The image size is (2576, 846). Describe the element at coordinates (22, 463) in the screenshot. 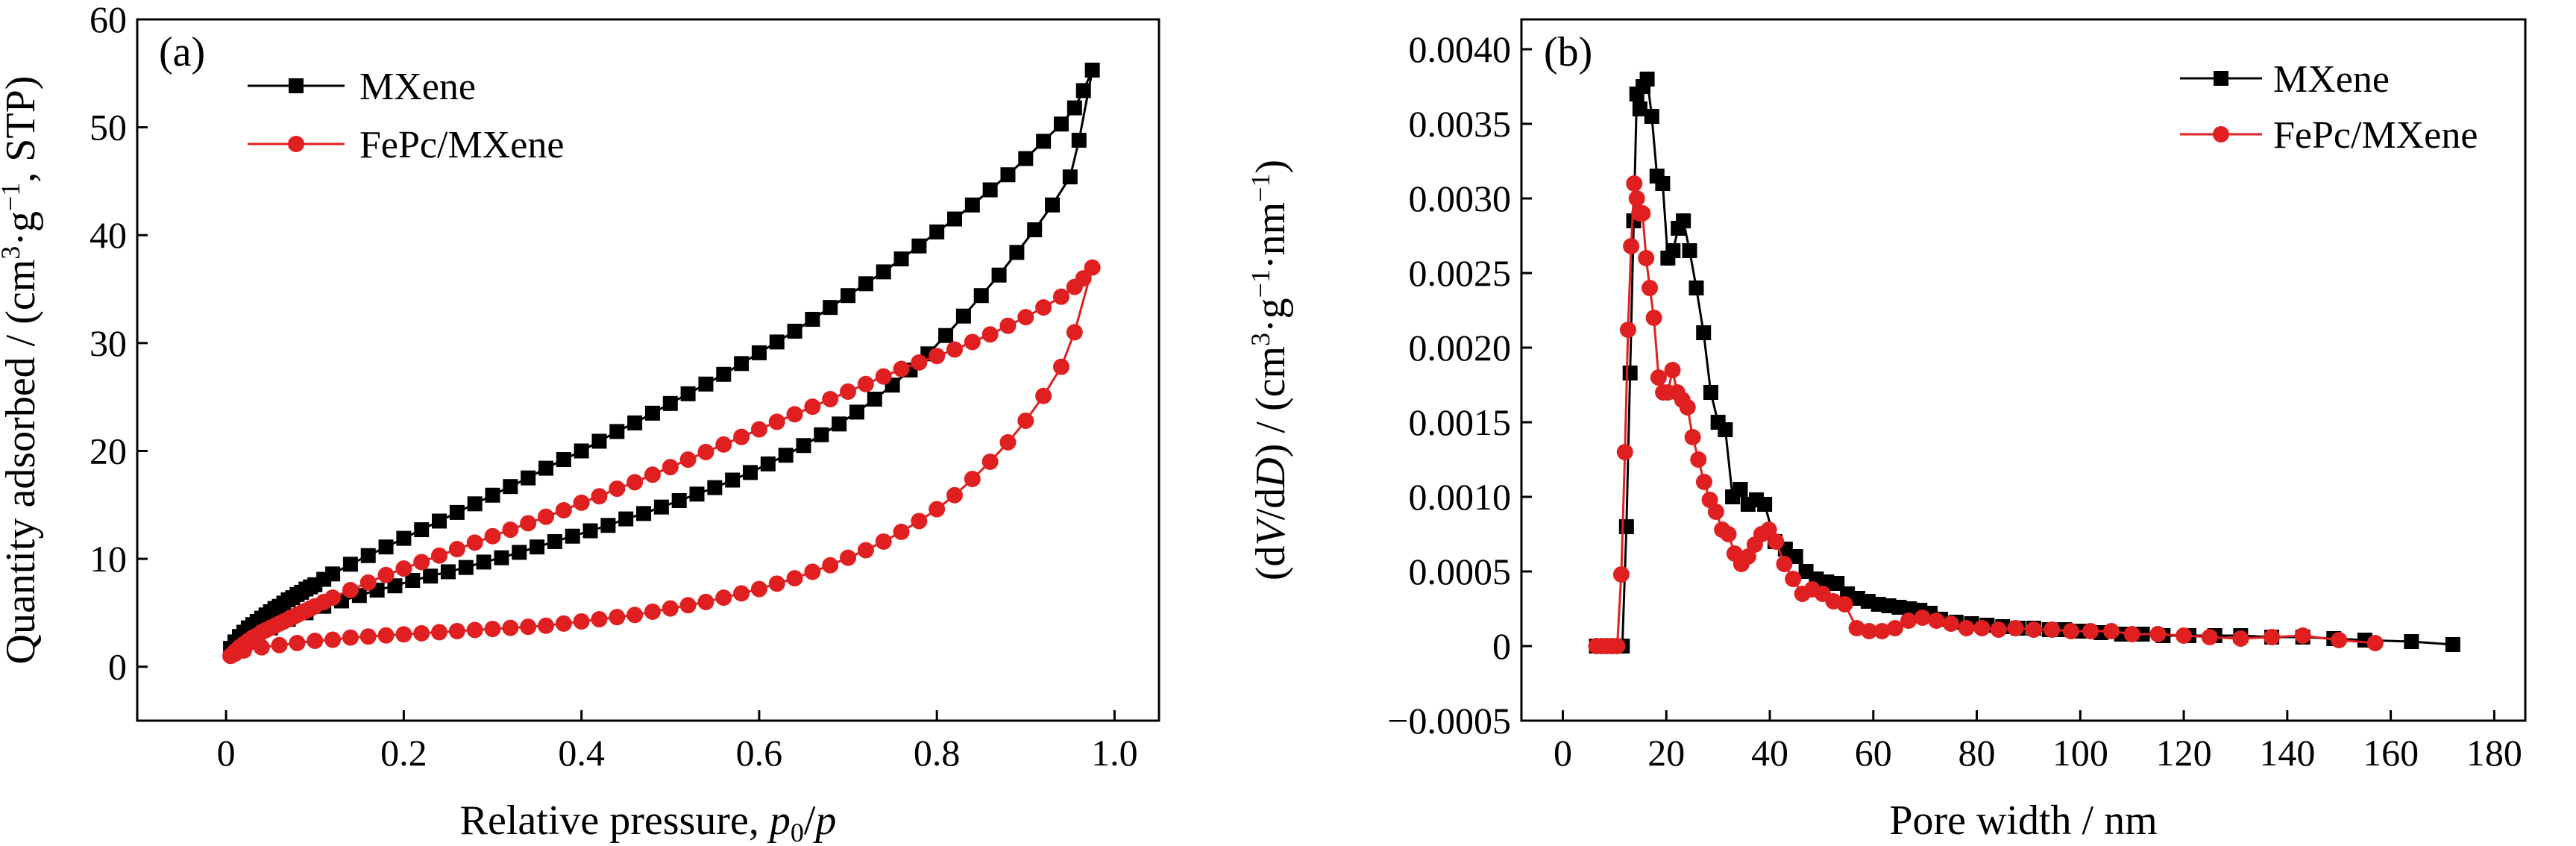

I see `panel-a-y-label-main: Quantity adsorbed / (cm` at that location.